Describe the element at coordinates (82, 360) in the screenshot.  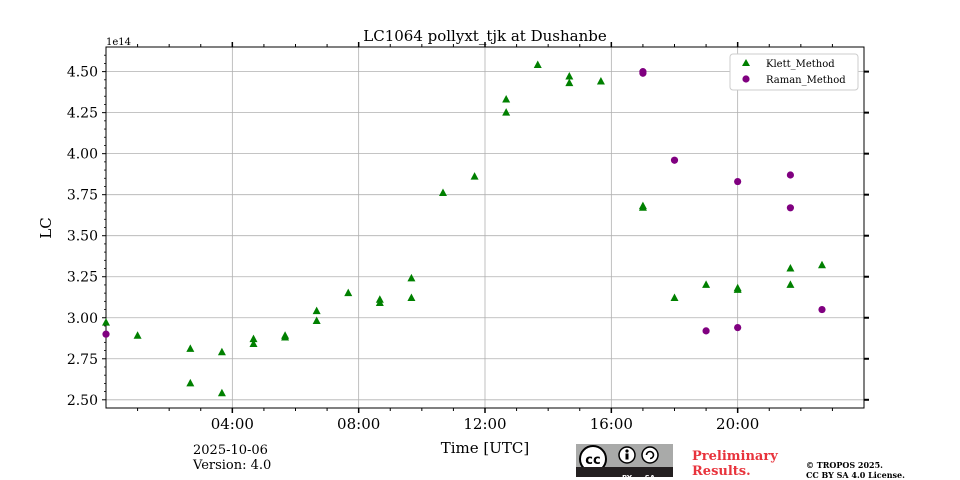
I see `y-tick-label: 2.75` at that location.